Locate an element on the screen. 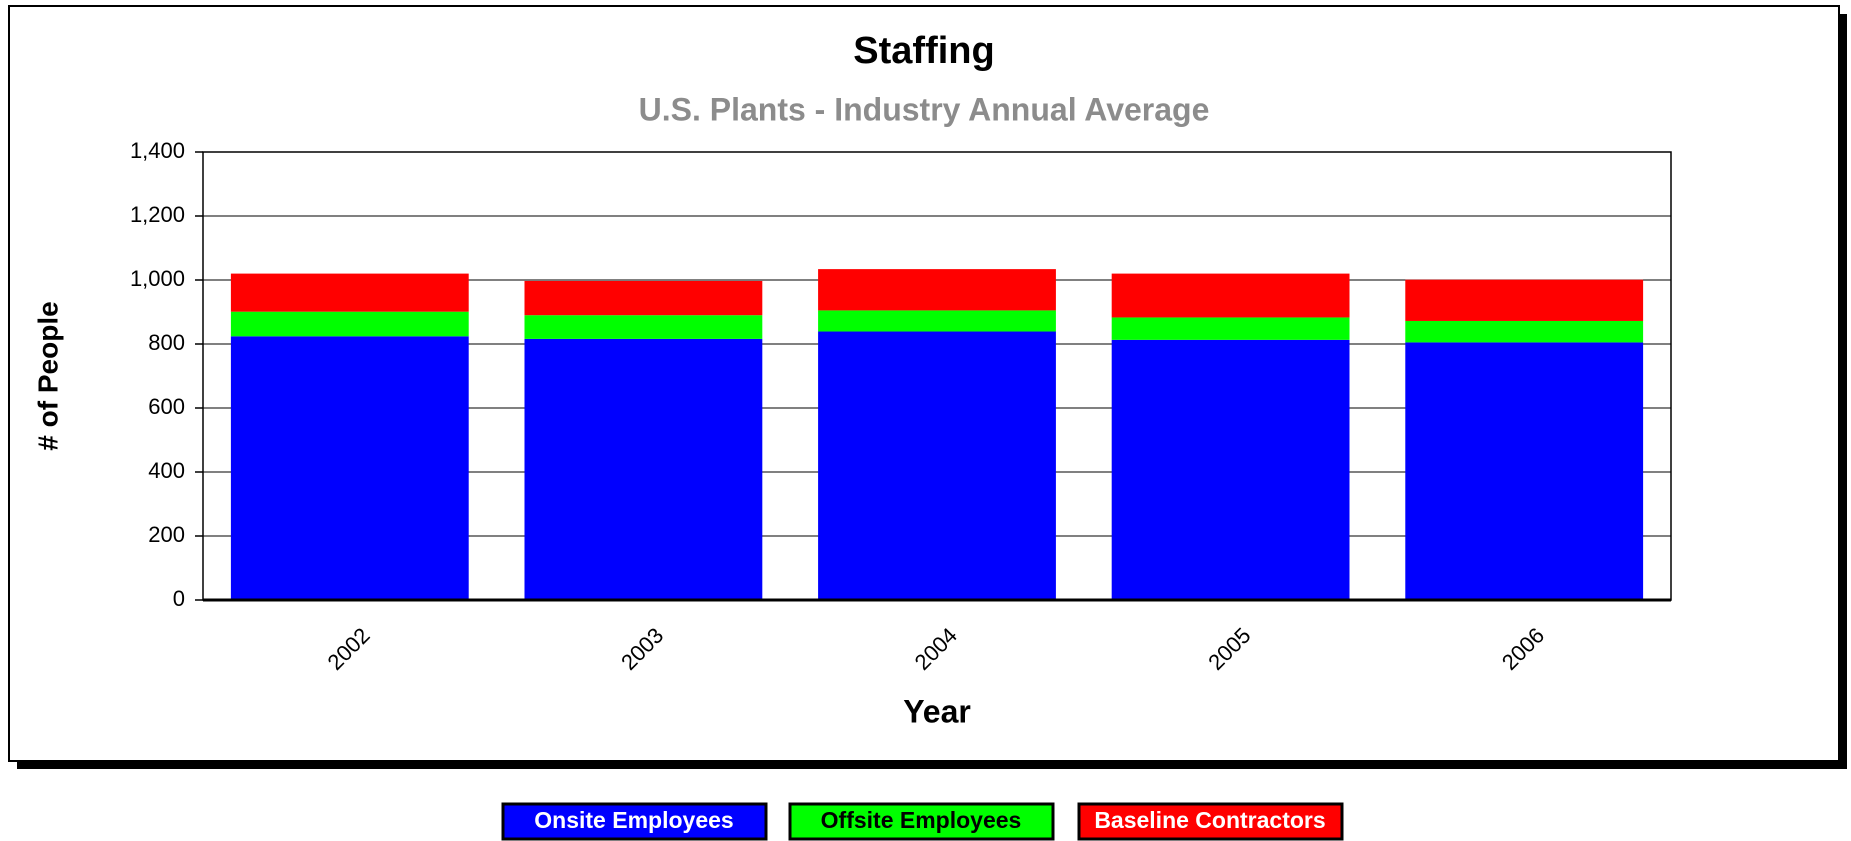 This screenshot has width=1851, height=841. x-axis-label: Year is located at coordinates (937, 711).